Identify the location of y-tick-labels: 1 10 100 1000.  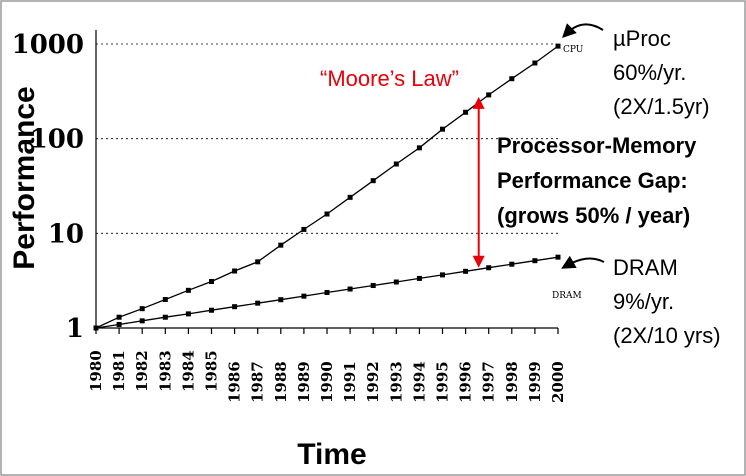
(48, 187).